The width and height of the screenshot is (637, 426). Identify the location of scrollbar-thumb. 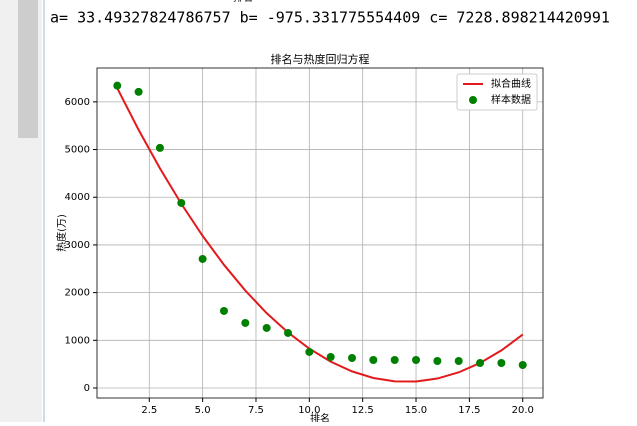
(28, 69).